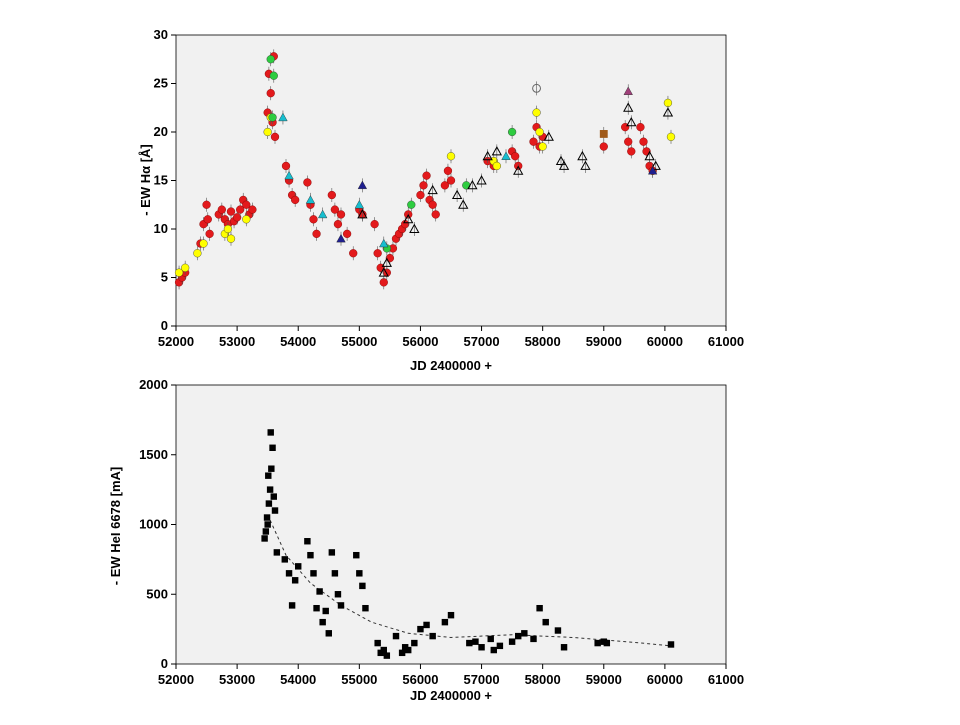  I want to click on halpha-x-tick-label: 61000, so click(726, 341).